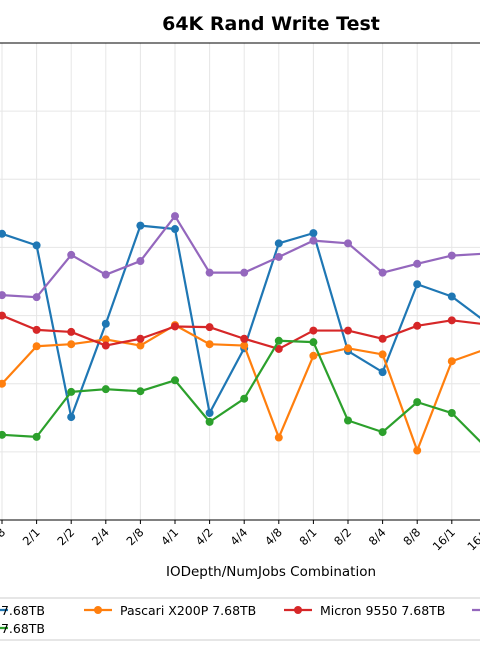 The image size is (480, 650). Describe the element at coordinates (377, 536) in the screenshot. I see `x-tick-label: 8/4` at that location.